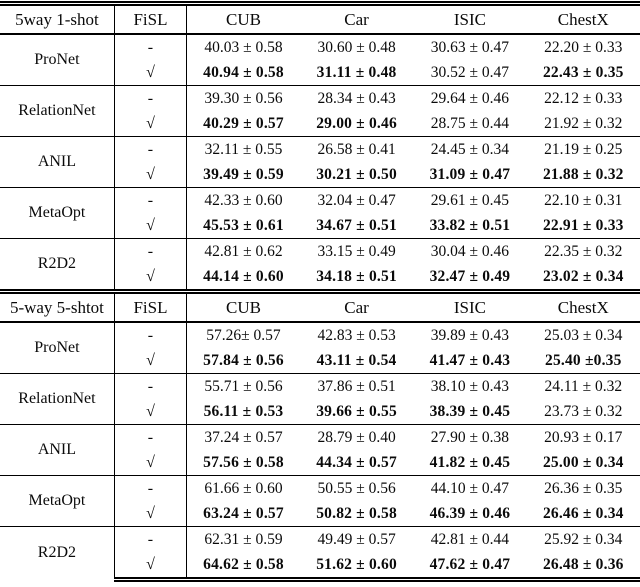 The height and width of the screenshot is (587, 640). I want to click on metric-value: 45.53 ± 0.61, so click(243, 225).